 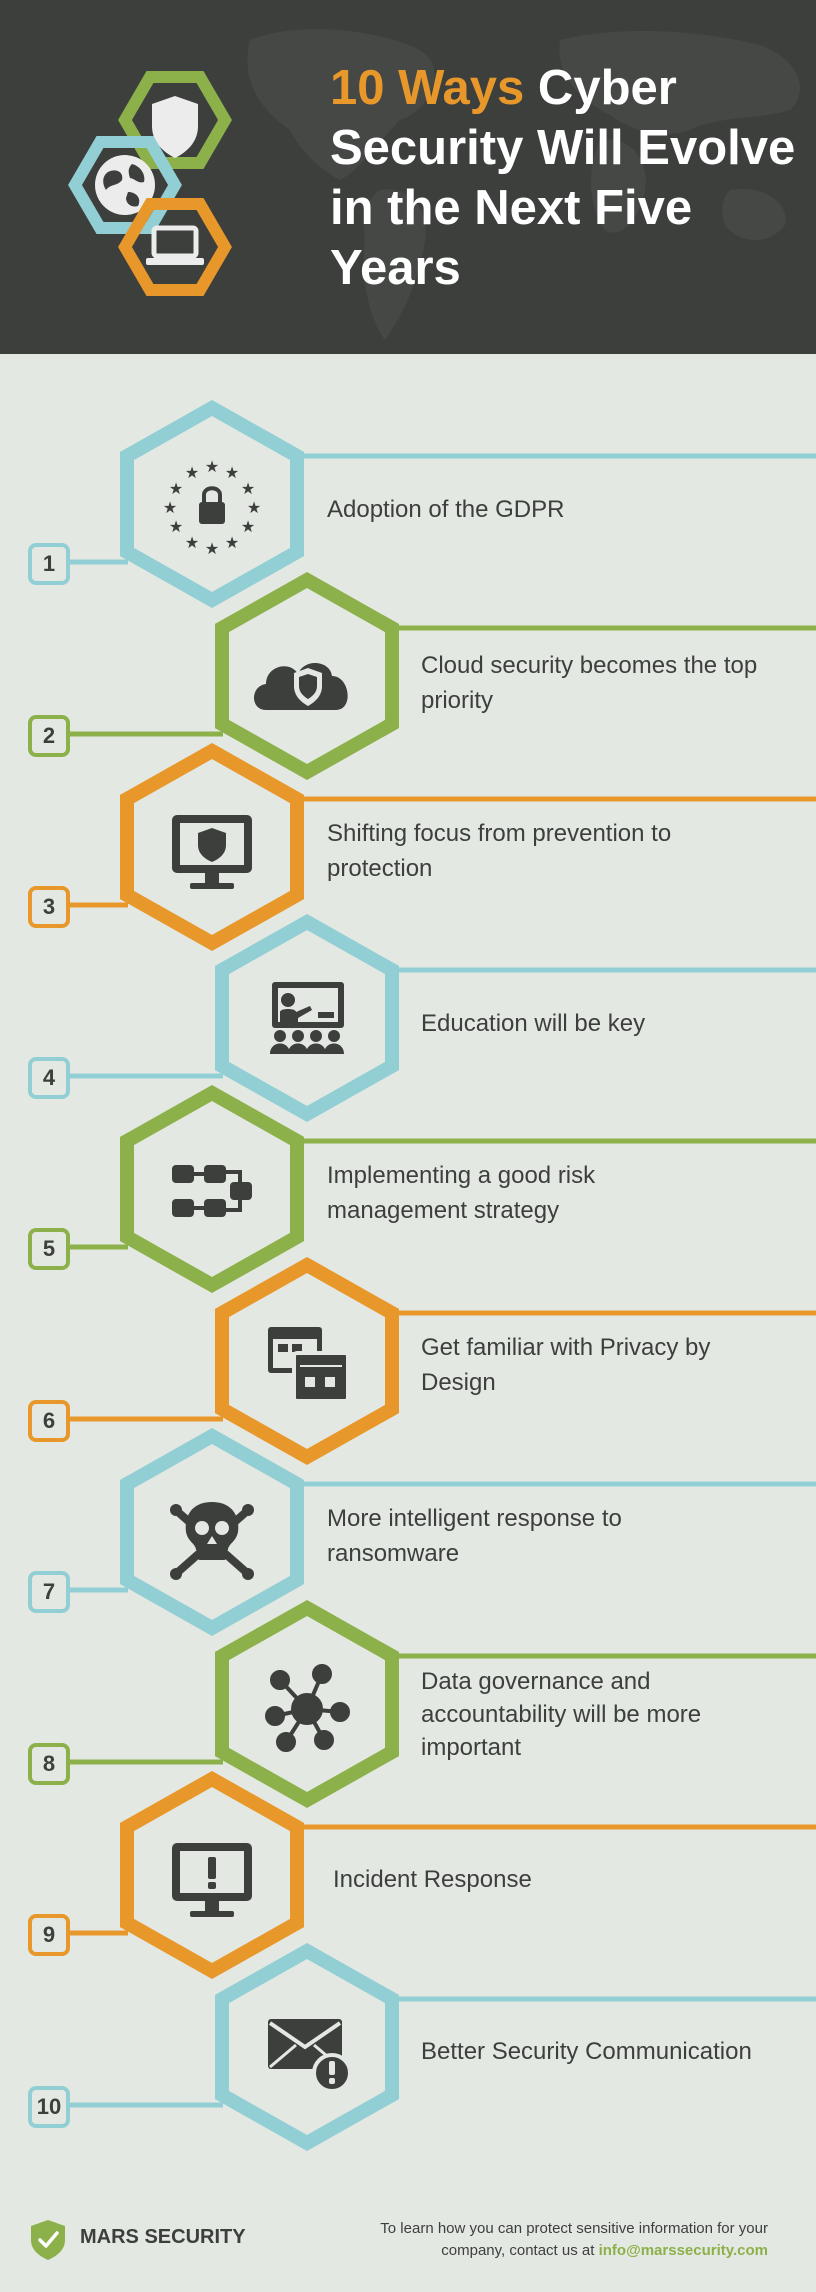 What do you see at coordinates (474, 1536) in the screenshot?
I see `item-label: More intelligent response to ransomware` at bounding box center [474, 1536].